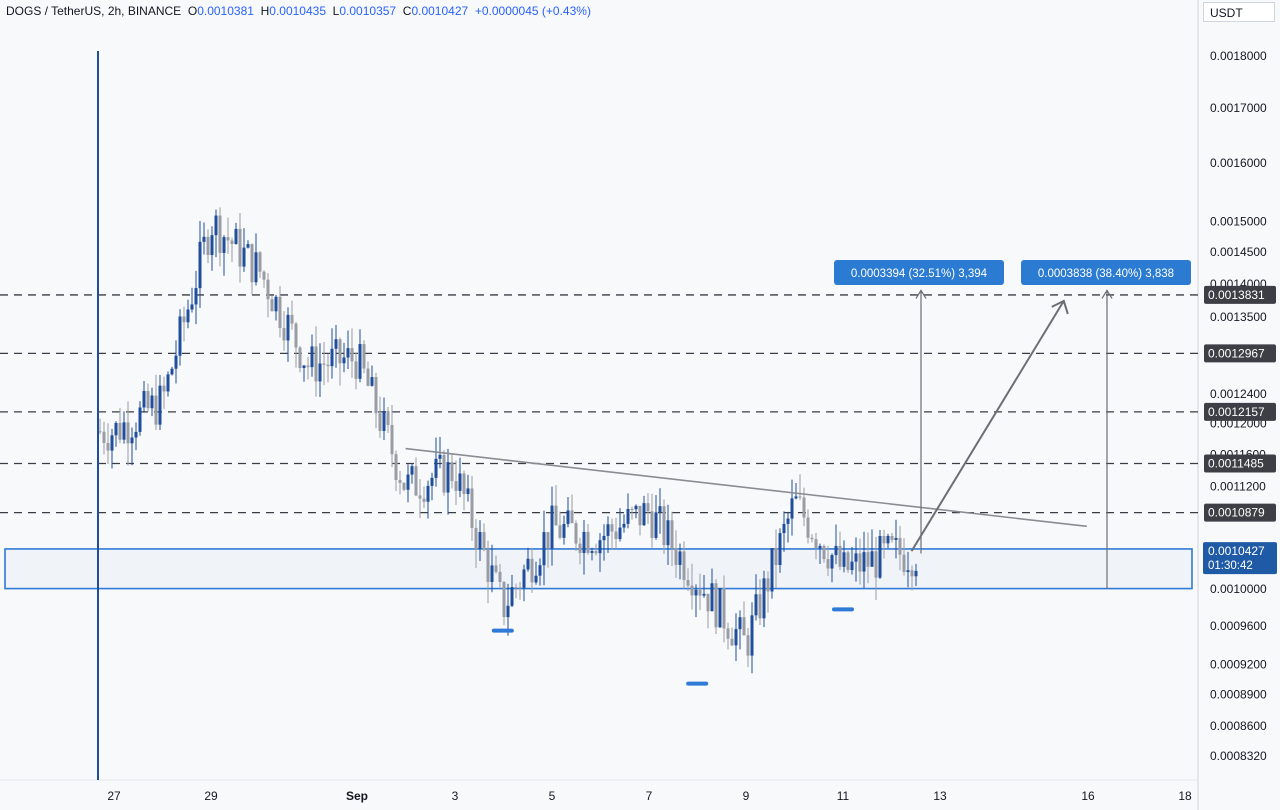  What do you see at coordinates (94, 11) in the screenshot?
I see `symbol-name: DOGS / TetherUS, 2h, BINANCE` at bounding box center [94, 11].